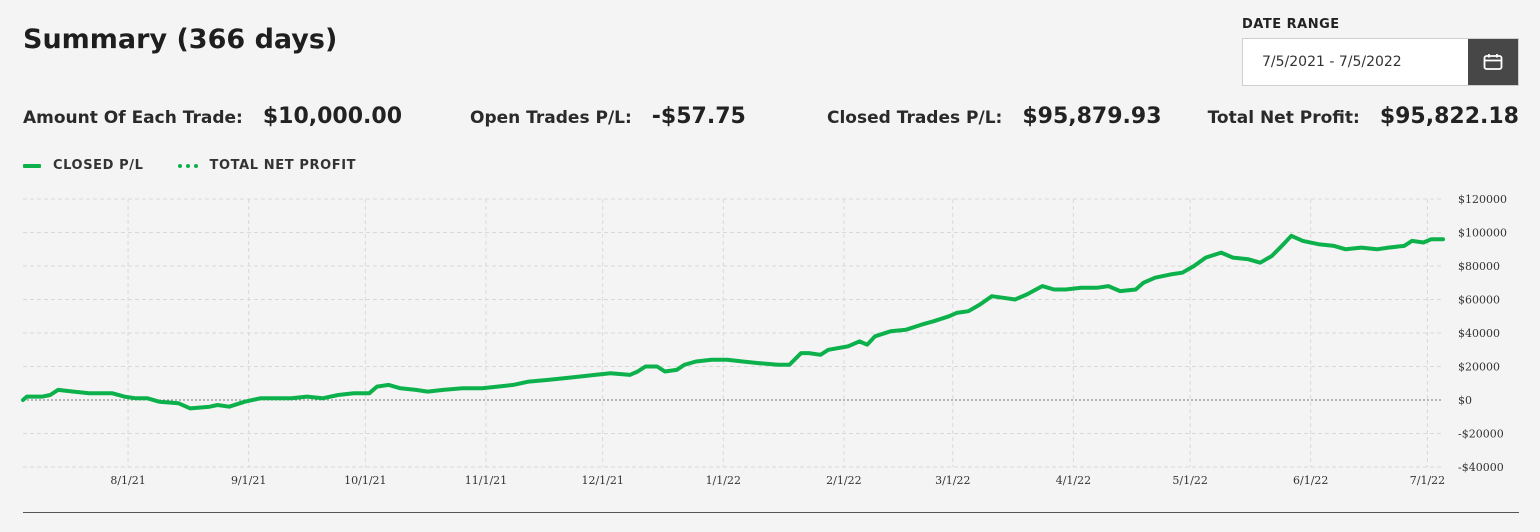  I want to click on x-tick-label: 9/1/21, so click(248, 480).